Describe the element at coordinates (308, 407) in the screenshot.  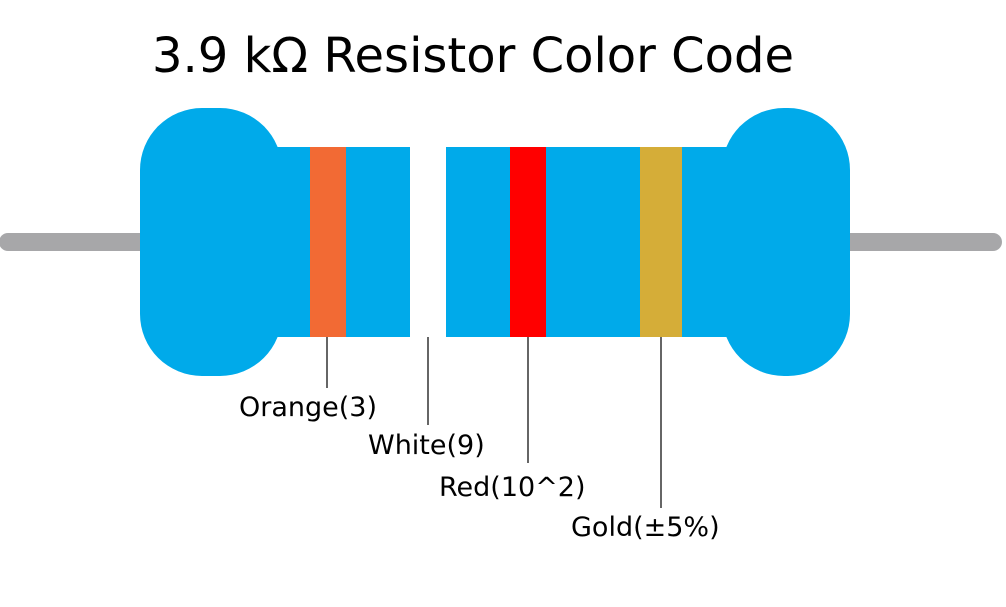
I see `label-orange: Orange(3)` at that location.